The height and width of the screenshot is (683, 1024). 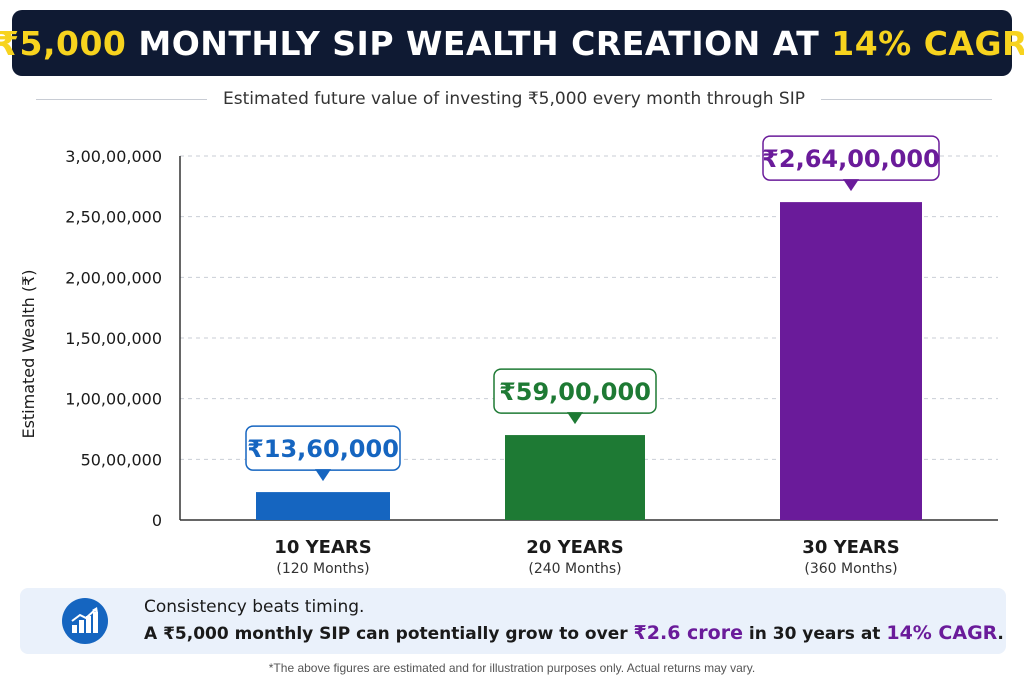 What do you see at coordinates (323, 449) in the screenshot?
I see `data-label: ₹13,60,000` at bounding box center [323, 449].